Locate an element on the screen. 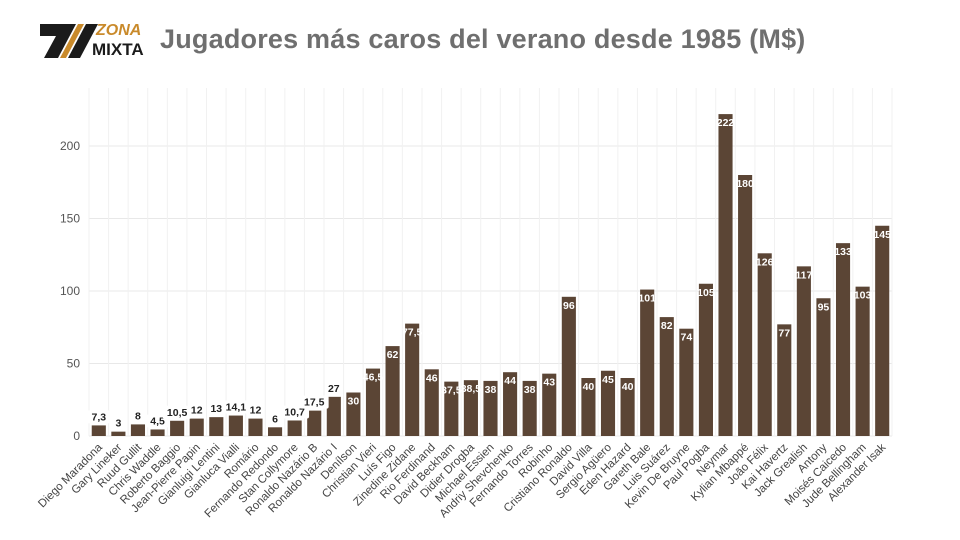 The height and width of the screenshot is (540, 960). data-label: 95 is located at coordinates (824, 307).